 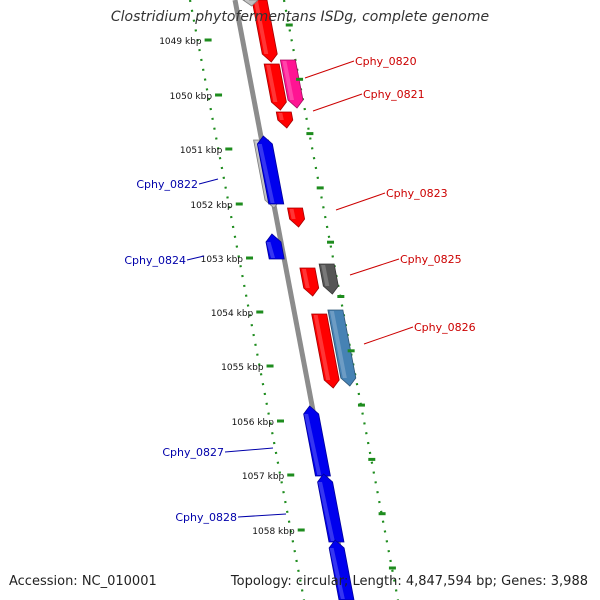 What do you see at coordinates (201, 151) in the screenshot?
I see `tick-label: 1051 kbp` at bounding box center [201, 151].